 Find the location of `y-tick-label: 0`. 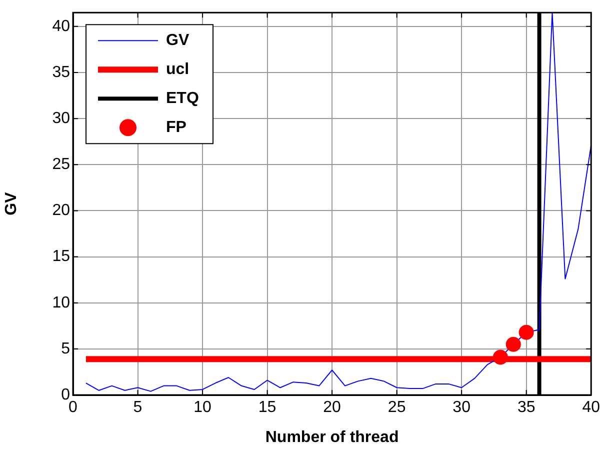

y-tick-label: 0 is located at coordinates (65, 395).